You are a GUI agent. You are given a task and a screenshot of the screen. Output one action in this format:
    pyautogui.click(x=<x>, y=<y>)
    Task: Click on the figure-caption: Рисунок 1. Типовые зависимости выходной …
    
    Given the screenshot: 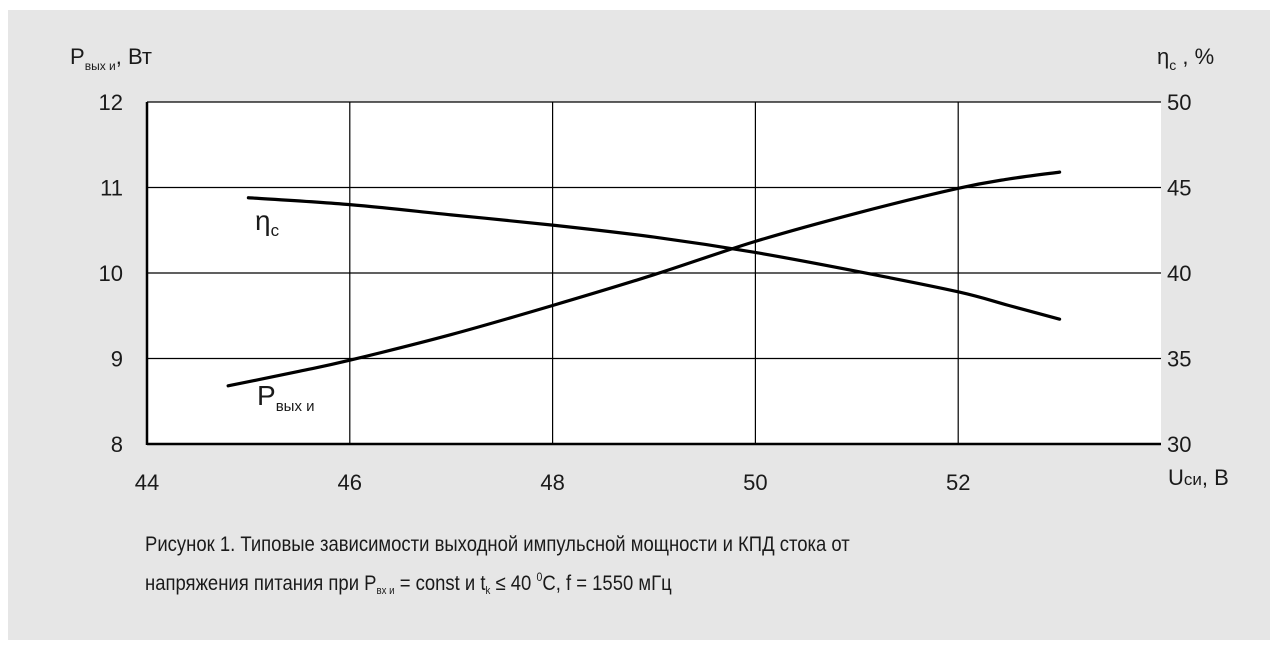 What is the action you would take?
    pyautogui.click(x=585, y=568)
    